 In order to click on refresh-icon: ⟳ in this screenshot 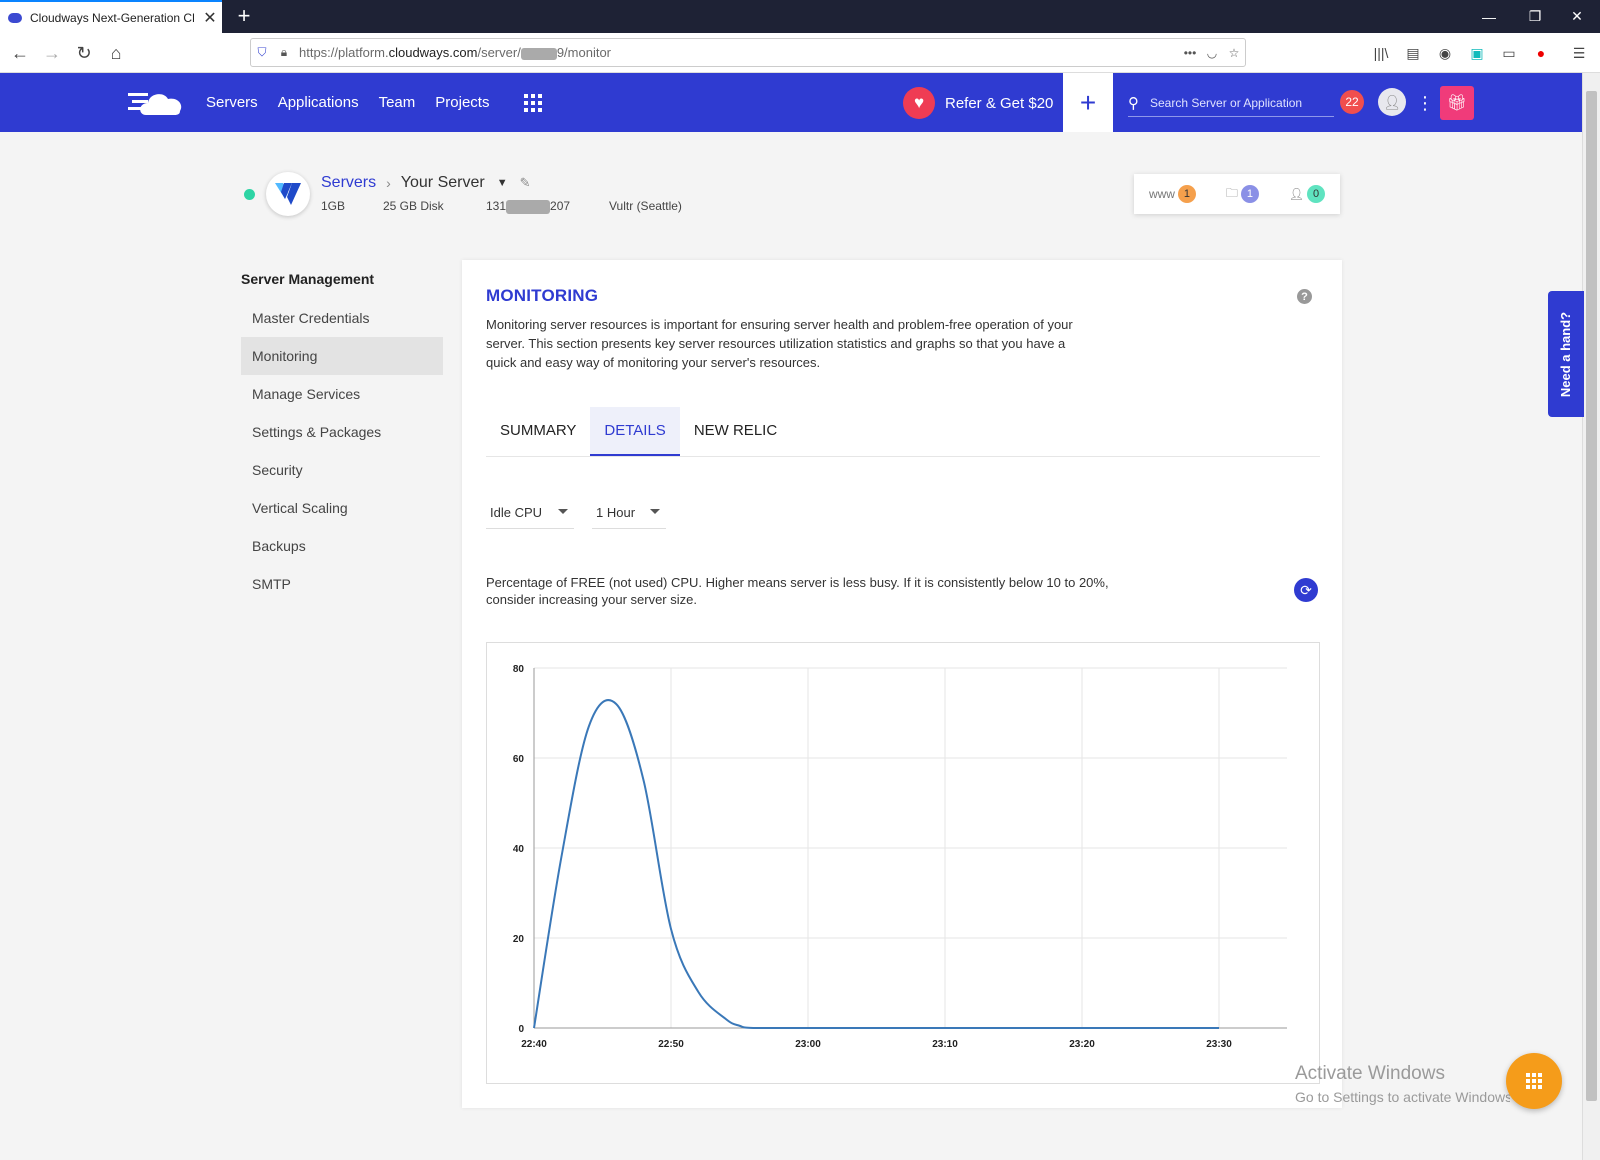, I will do `click(1306, 590)`.